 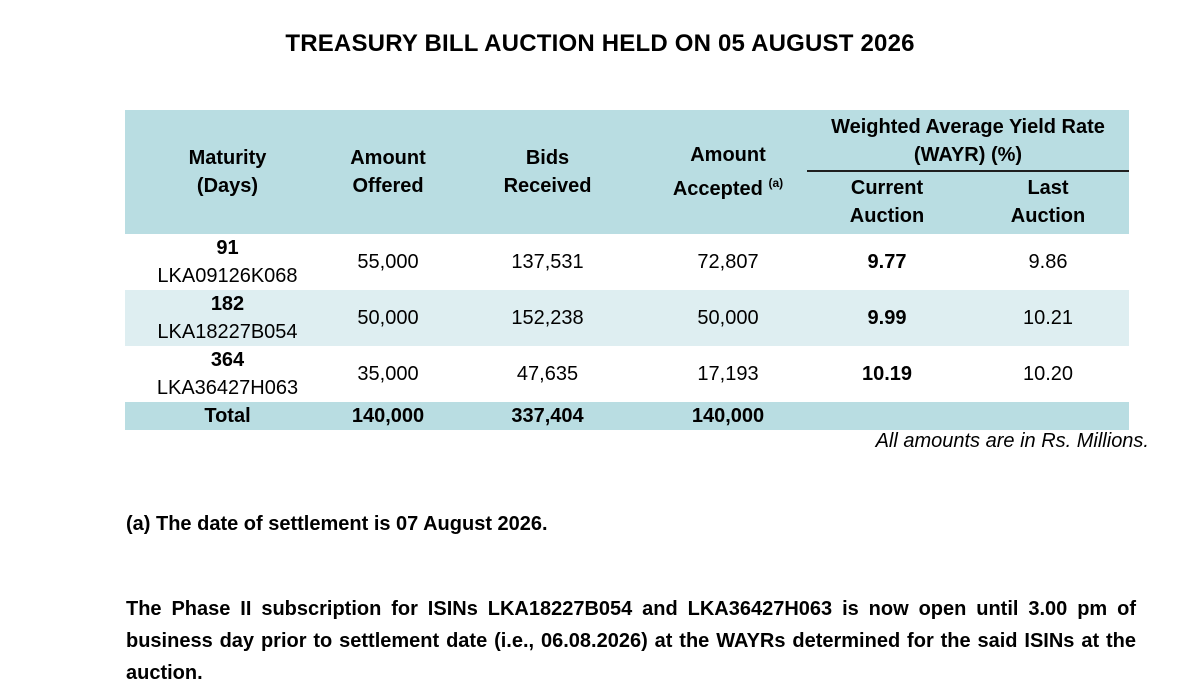 I want to click on cell-offered: 50,000, so click(x=388, y=318).